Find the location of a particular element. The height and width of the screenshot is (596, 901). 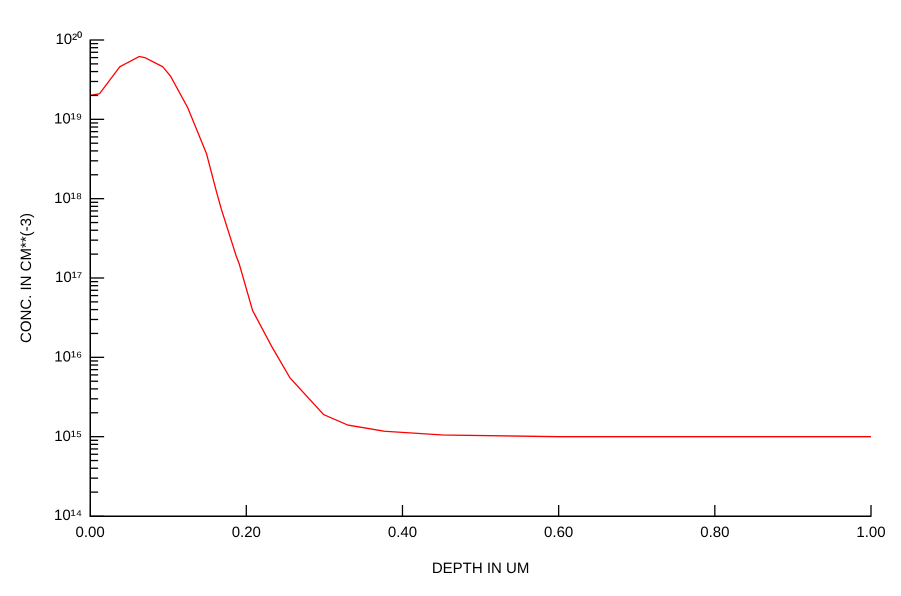

y-tick-label: 10¹⁴ is located at coordinates (68, 515).